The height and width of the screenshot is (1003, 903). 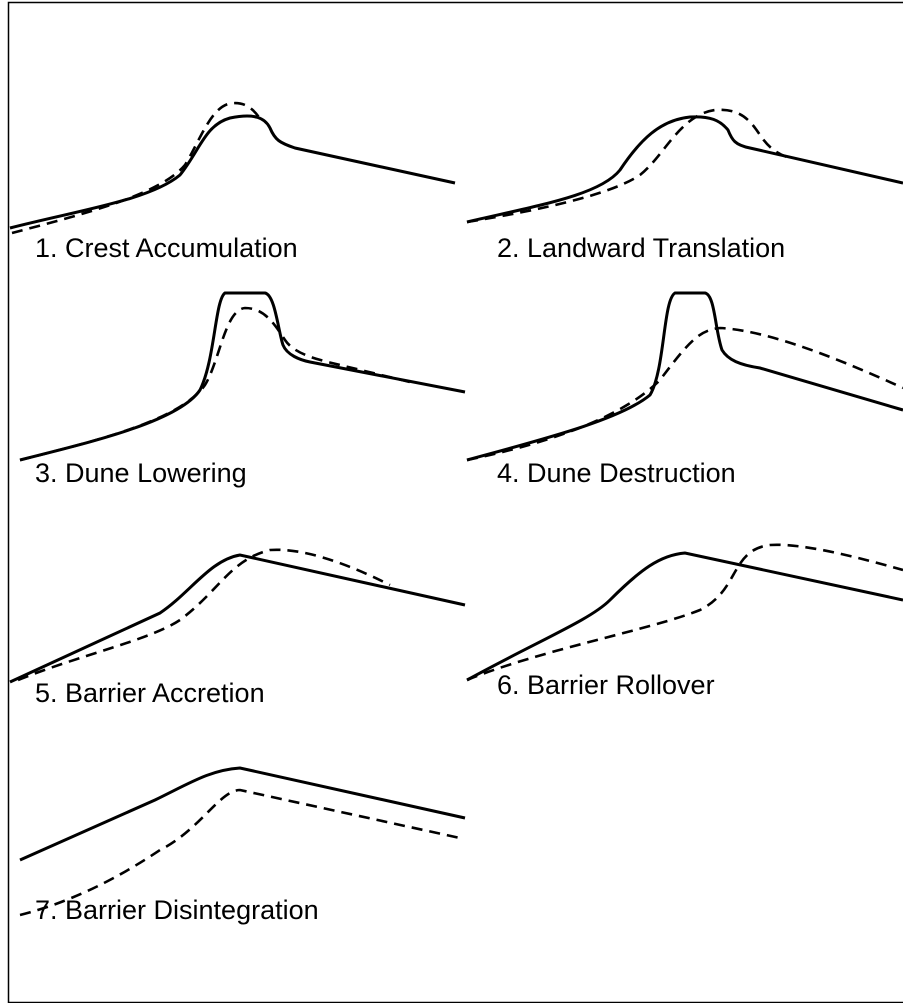 I want to click on panel-label: 5. Barrier Accretion, so click(x=150, y=693).